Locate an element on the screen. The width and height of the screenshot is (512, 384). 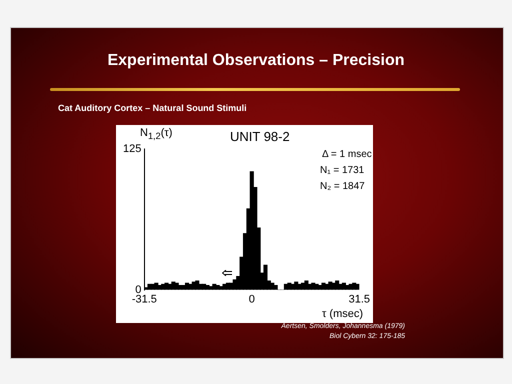
annotation: Δ = 1 msec is located at coordinates (347, 154).